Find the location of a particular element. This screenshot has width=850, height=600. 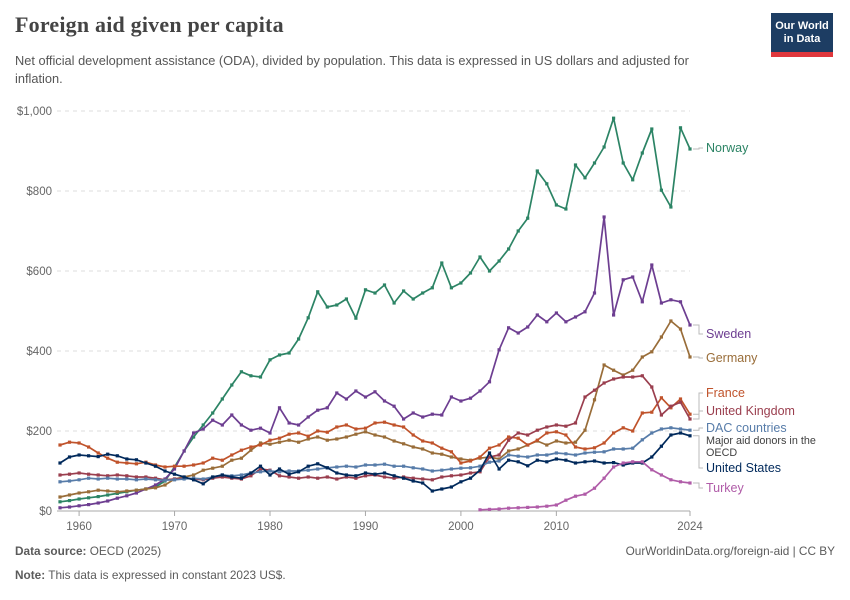

legend-label-united-states: United States is located at coordinates (744, 468).